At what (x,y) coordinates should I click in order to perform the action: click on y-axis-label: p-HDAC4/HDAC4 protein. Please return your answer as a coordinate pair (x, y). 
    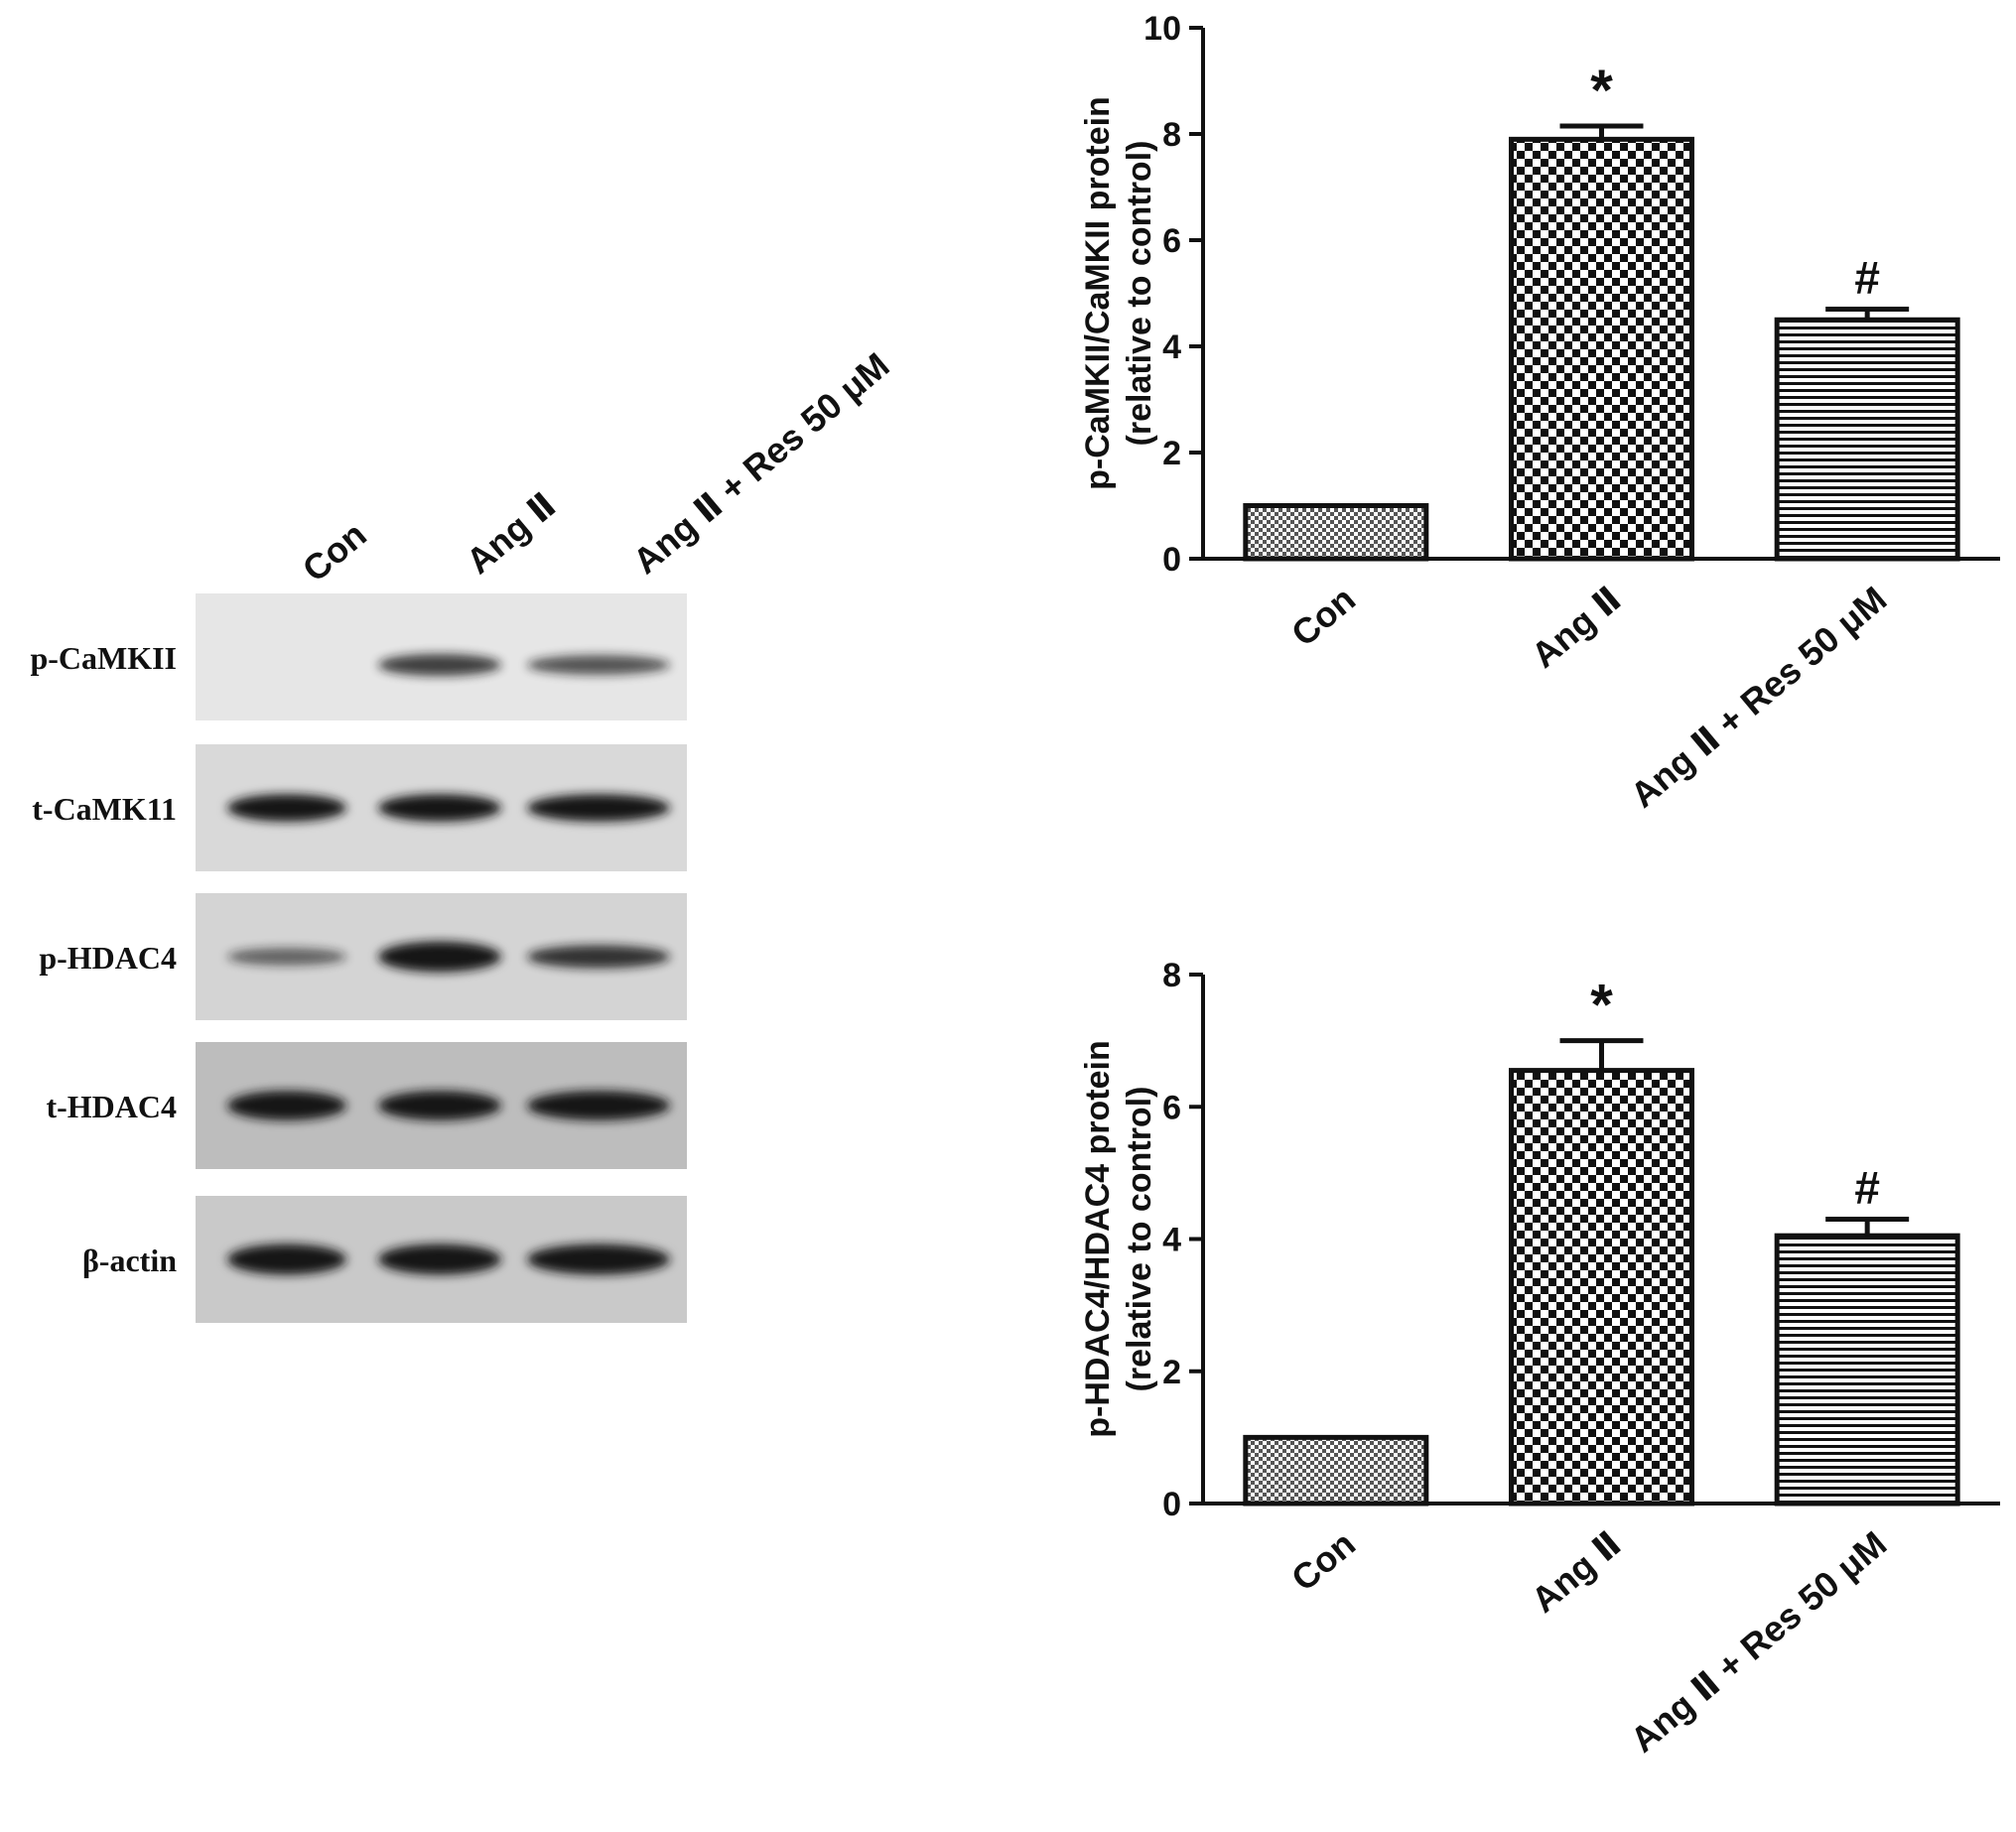
    Looking at the image, I should click on (1098, 1238).